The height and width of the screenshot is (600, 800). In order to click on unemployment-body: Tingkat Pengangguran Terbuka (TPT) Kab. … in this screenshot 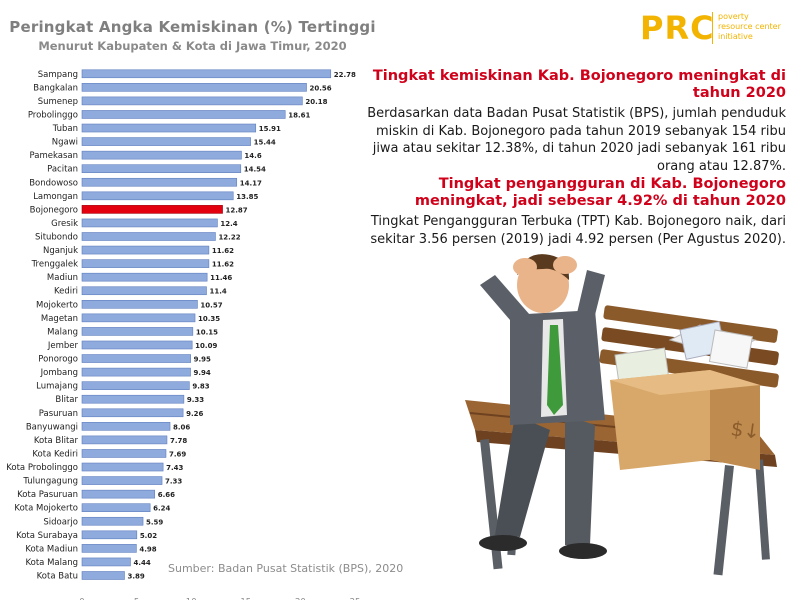, I will do `click(578, 230)`.